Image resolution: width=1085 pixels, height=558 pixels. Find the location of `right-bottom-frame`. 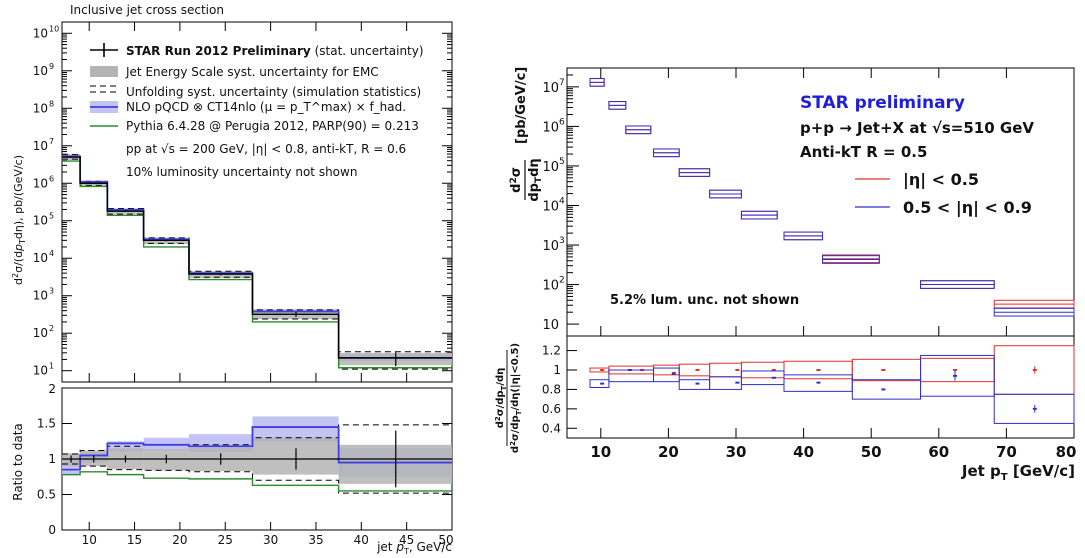

right-bottom-frame is located at coordinates (820, 387).